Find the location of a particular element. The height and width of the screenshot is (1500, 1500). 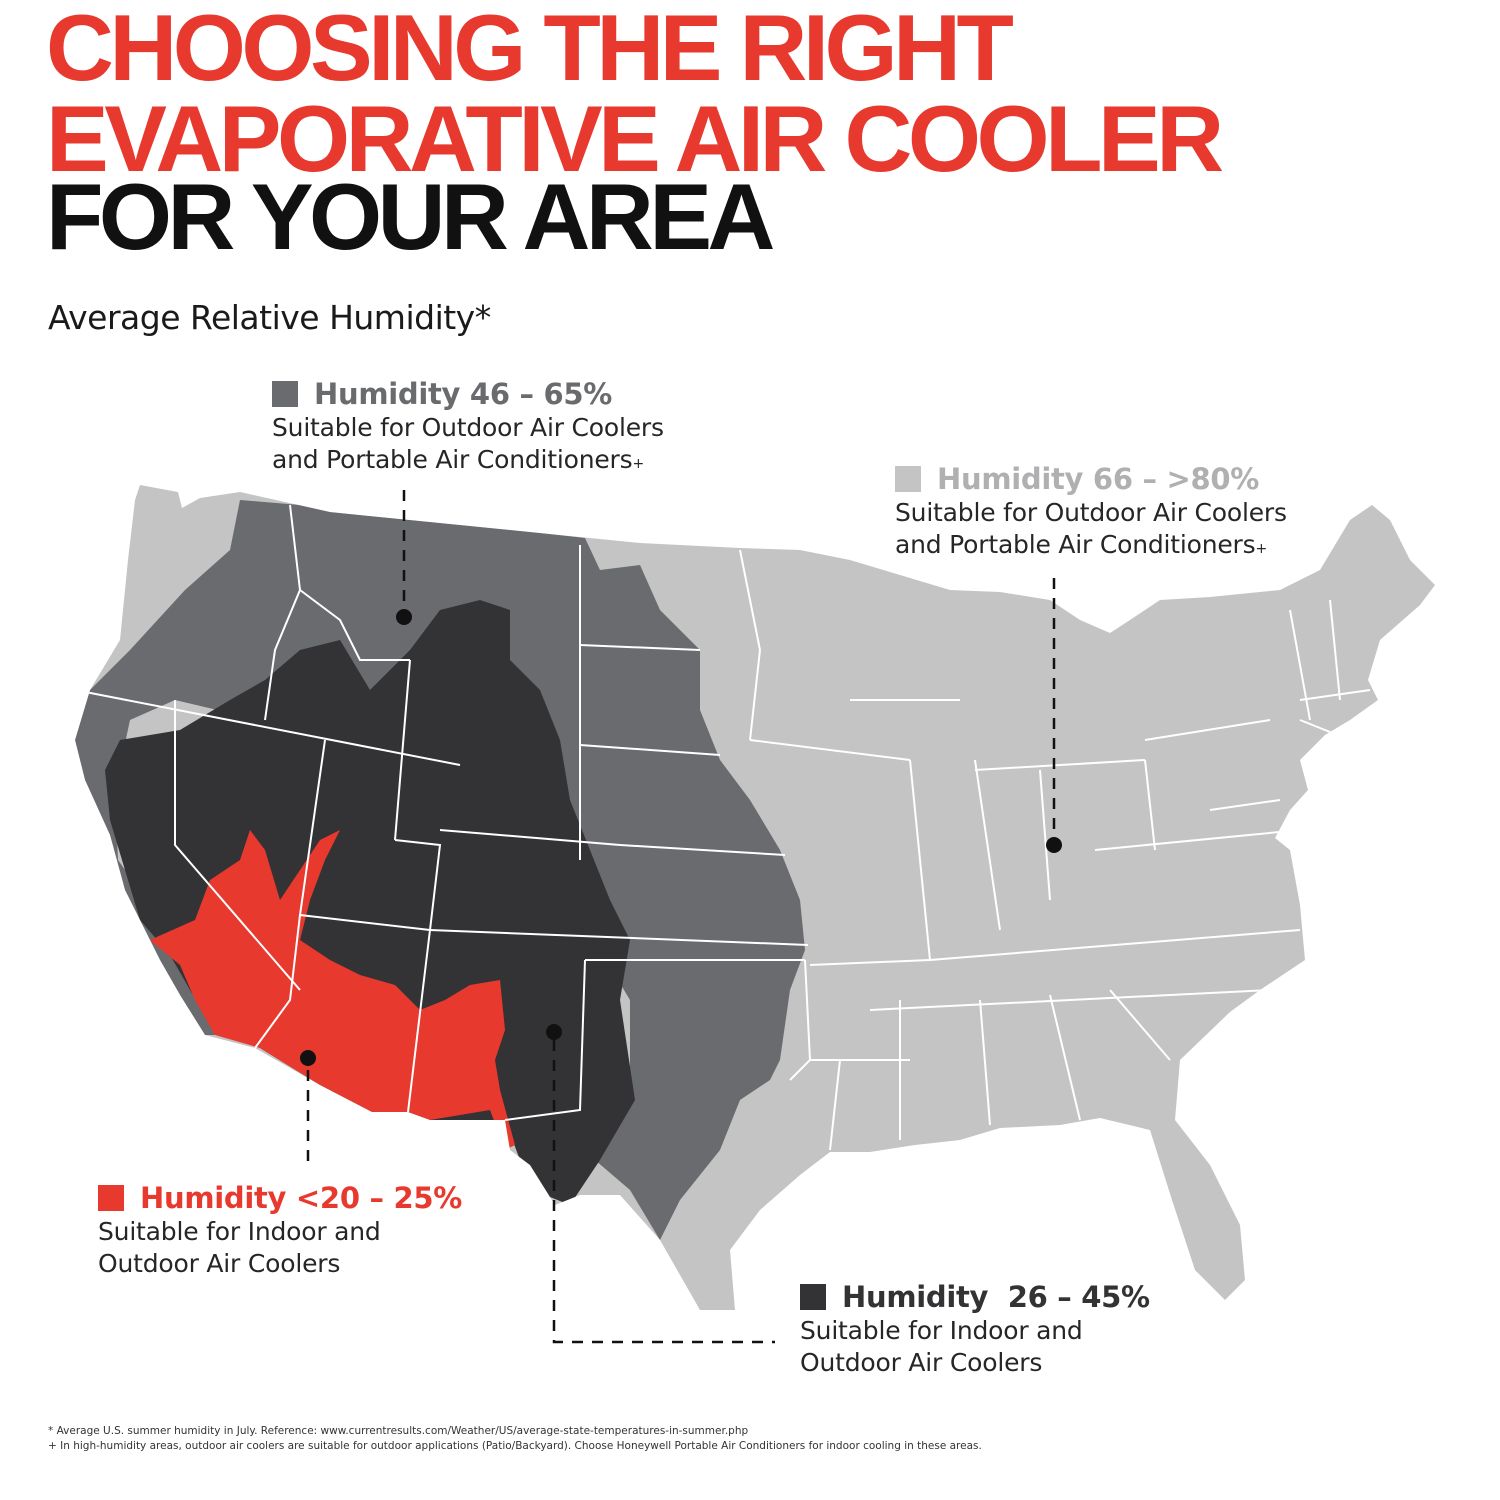

legend-light-heading: Humidity 66 – >80% is located at coordinates (1098, 479).